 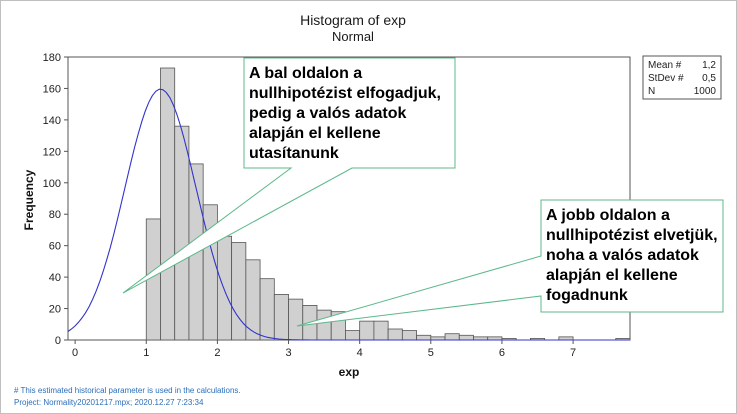 I want to click on chart-subtitle: Normal, so click(x=353, y=36).